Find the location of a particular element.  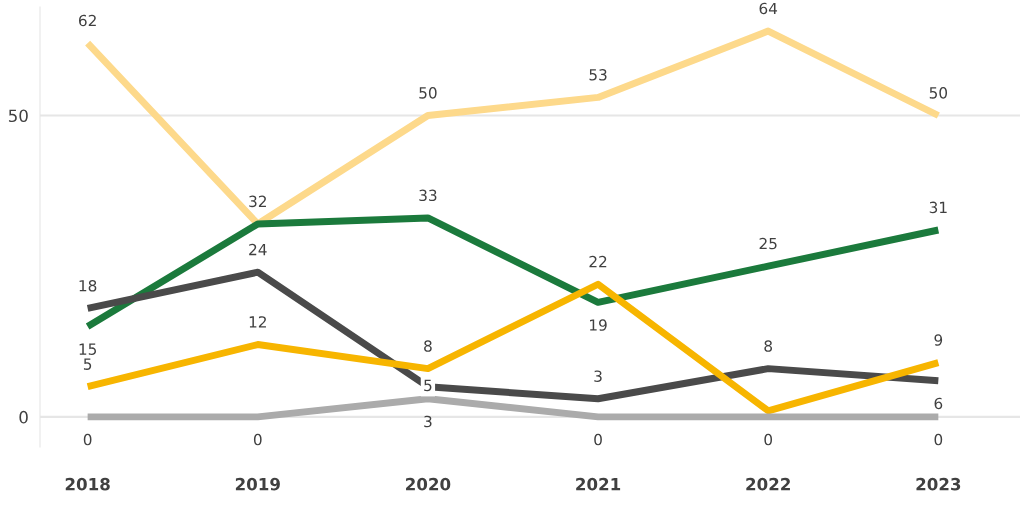

data-label: 22 is located at coordinates (598, 261).